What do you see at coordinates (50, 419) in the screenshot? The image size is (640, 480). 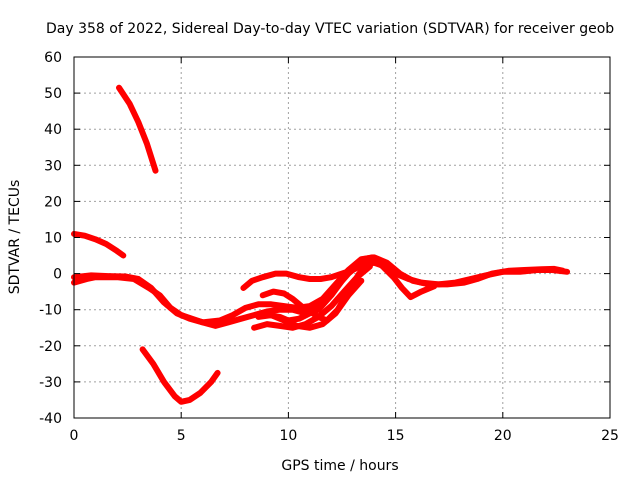 I see `y-tick-label: -40` at bounding box center [50, 419].